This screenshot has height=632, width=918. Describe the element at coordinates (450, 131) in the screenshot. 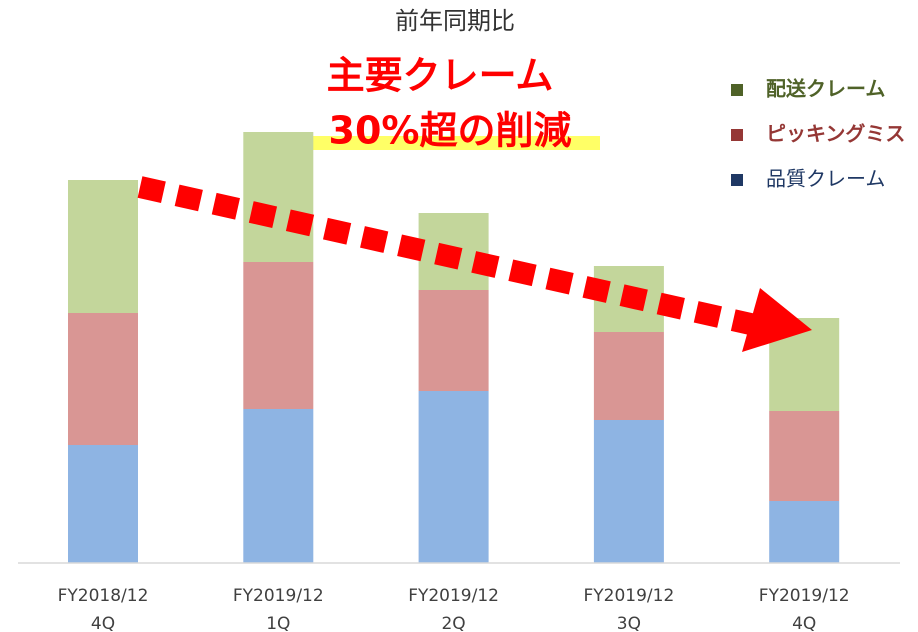

I see `headline: 30%超の削減` at that location.